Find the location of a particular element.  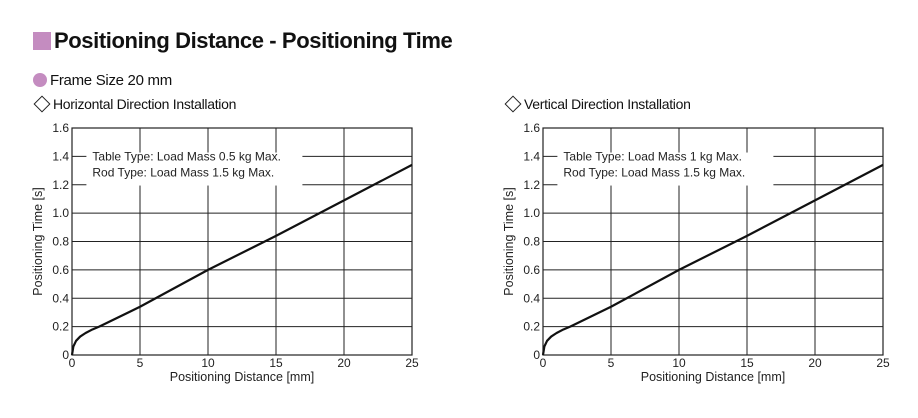

circle-bullet-icon is located at coordinates (40, 80).